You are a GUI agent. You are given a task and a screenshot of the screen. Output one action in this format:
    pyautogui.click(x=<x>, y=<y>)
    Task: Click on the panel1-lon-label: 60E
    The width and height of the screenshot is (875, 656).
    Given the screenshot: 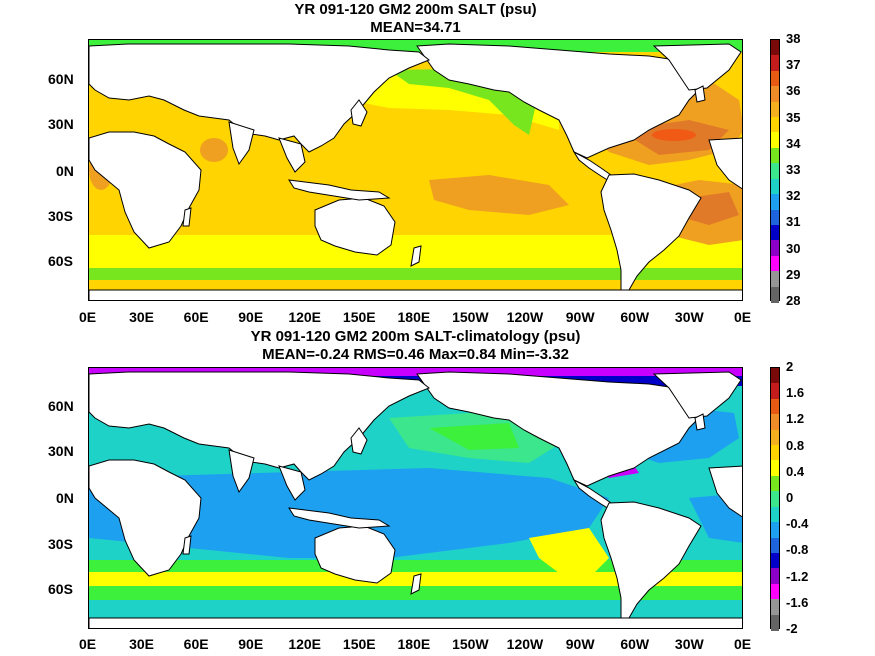 What is the action you would take?
    pyautogui.click(x=196, y=317)
    